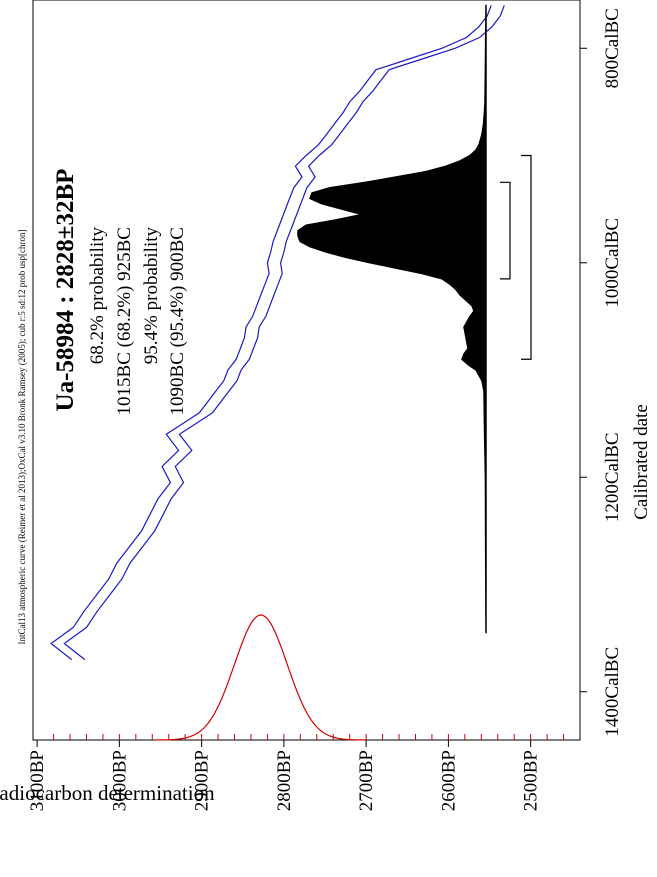 The image size is (657, 877). Describe the element at coordinates (612, 48) in the screenshot. I see `x-tick-label-3: 800CalBC` at that location.